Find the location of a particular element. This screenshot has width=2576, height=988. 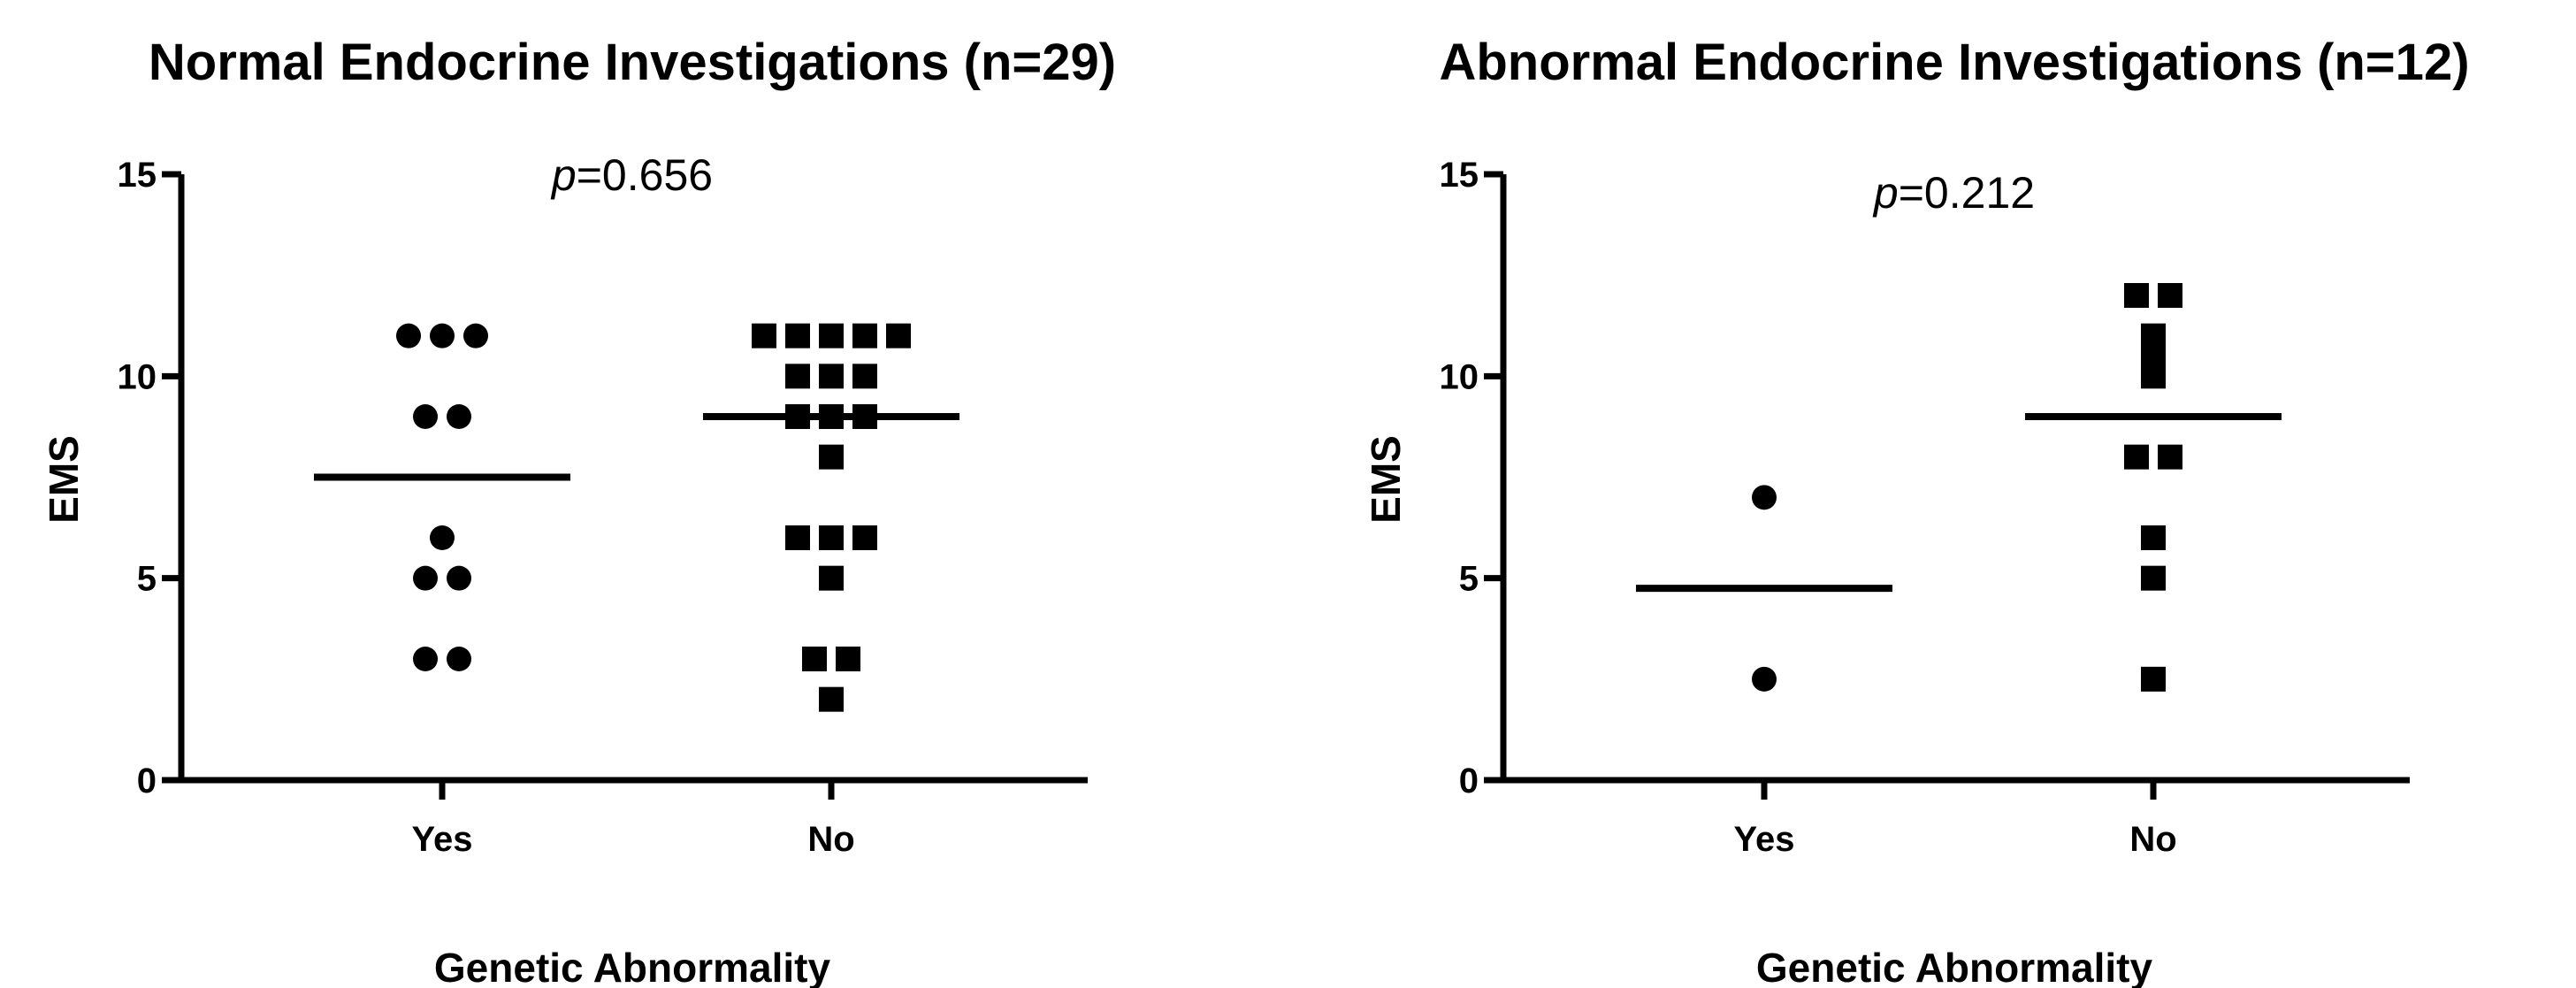

chart-title: Normal Endocrine Investigations (n=29) is located at coordinates (633, 62).